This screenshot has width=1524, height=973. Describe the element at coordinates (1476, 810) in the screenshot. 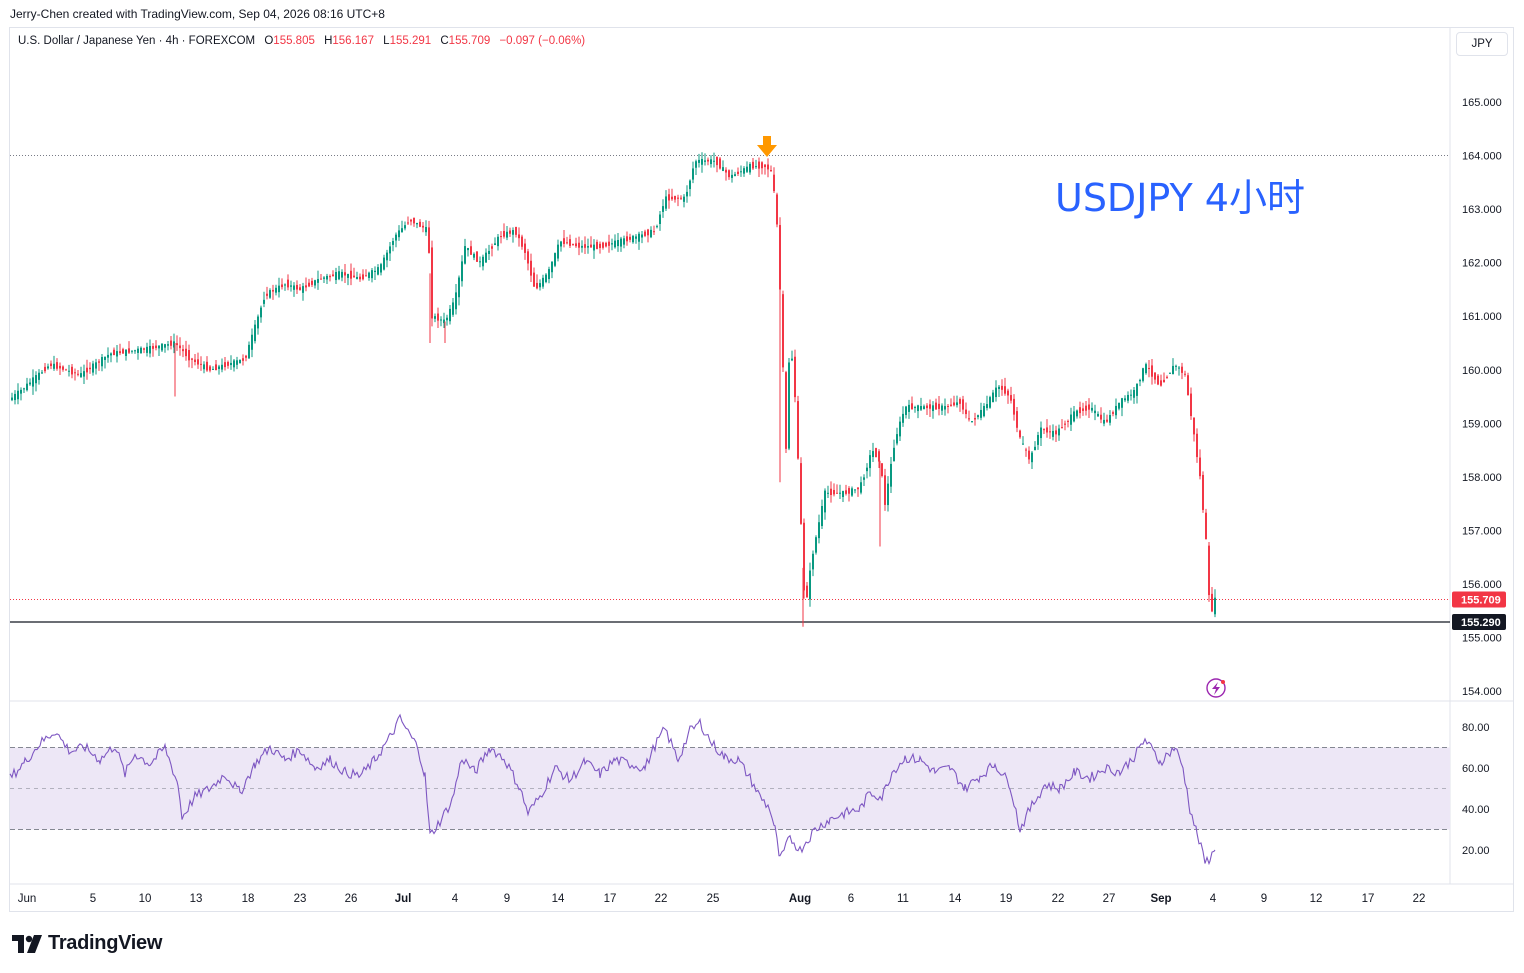

I see `rsi-tick-label: 40.00` at that location.